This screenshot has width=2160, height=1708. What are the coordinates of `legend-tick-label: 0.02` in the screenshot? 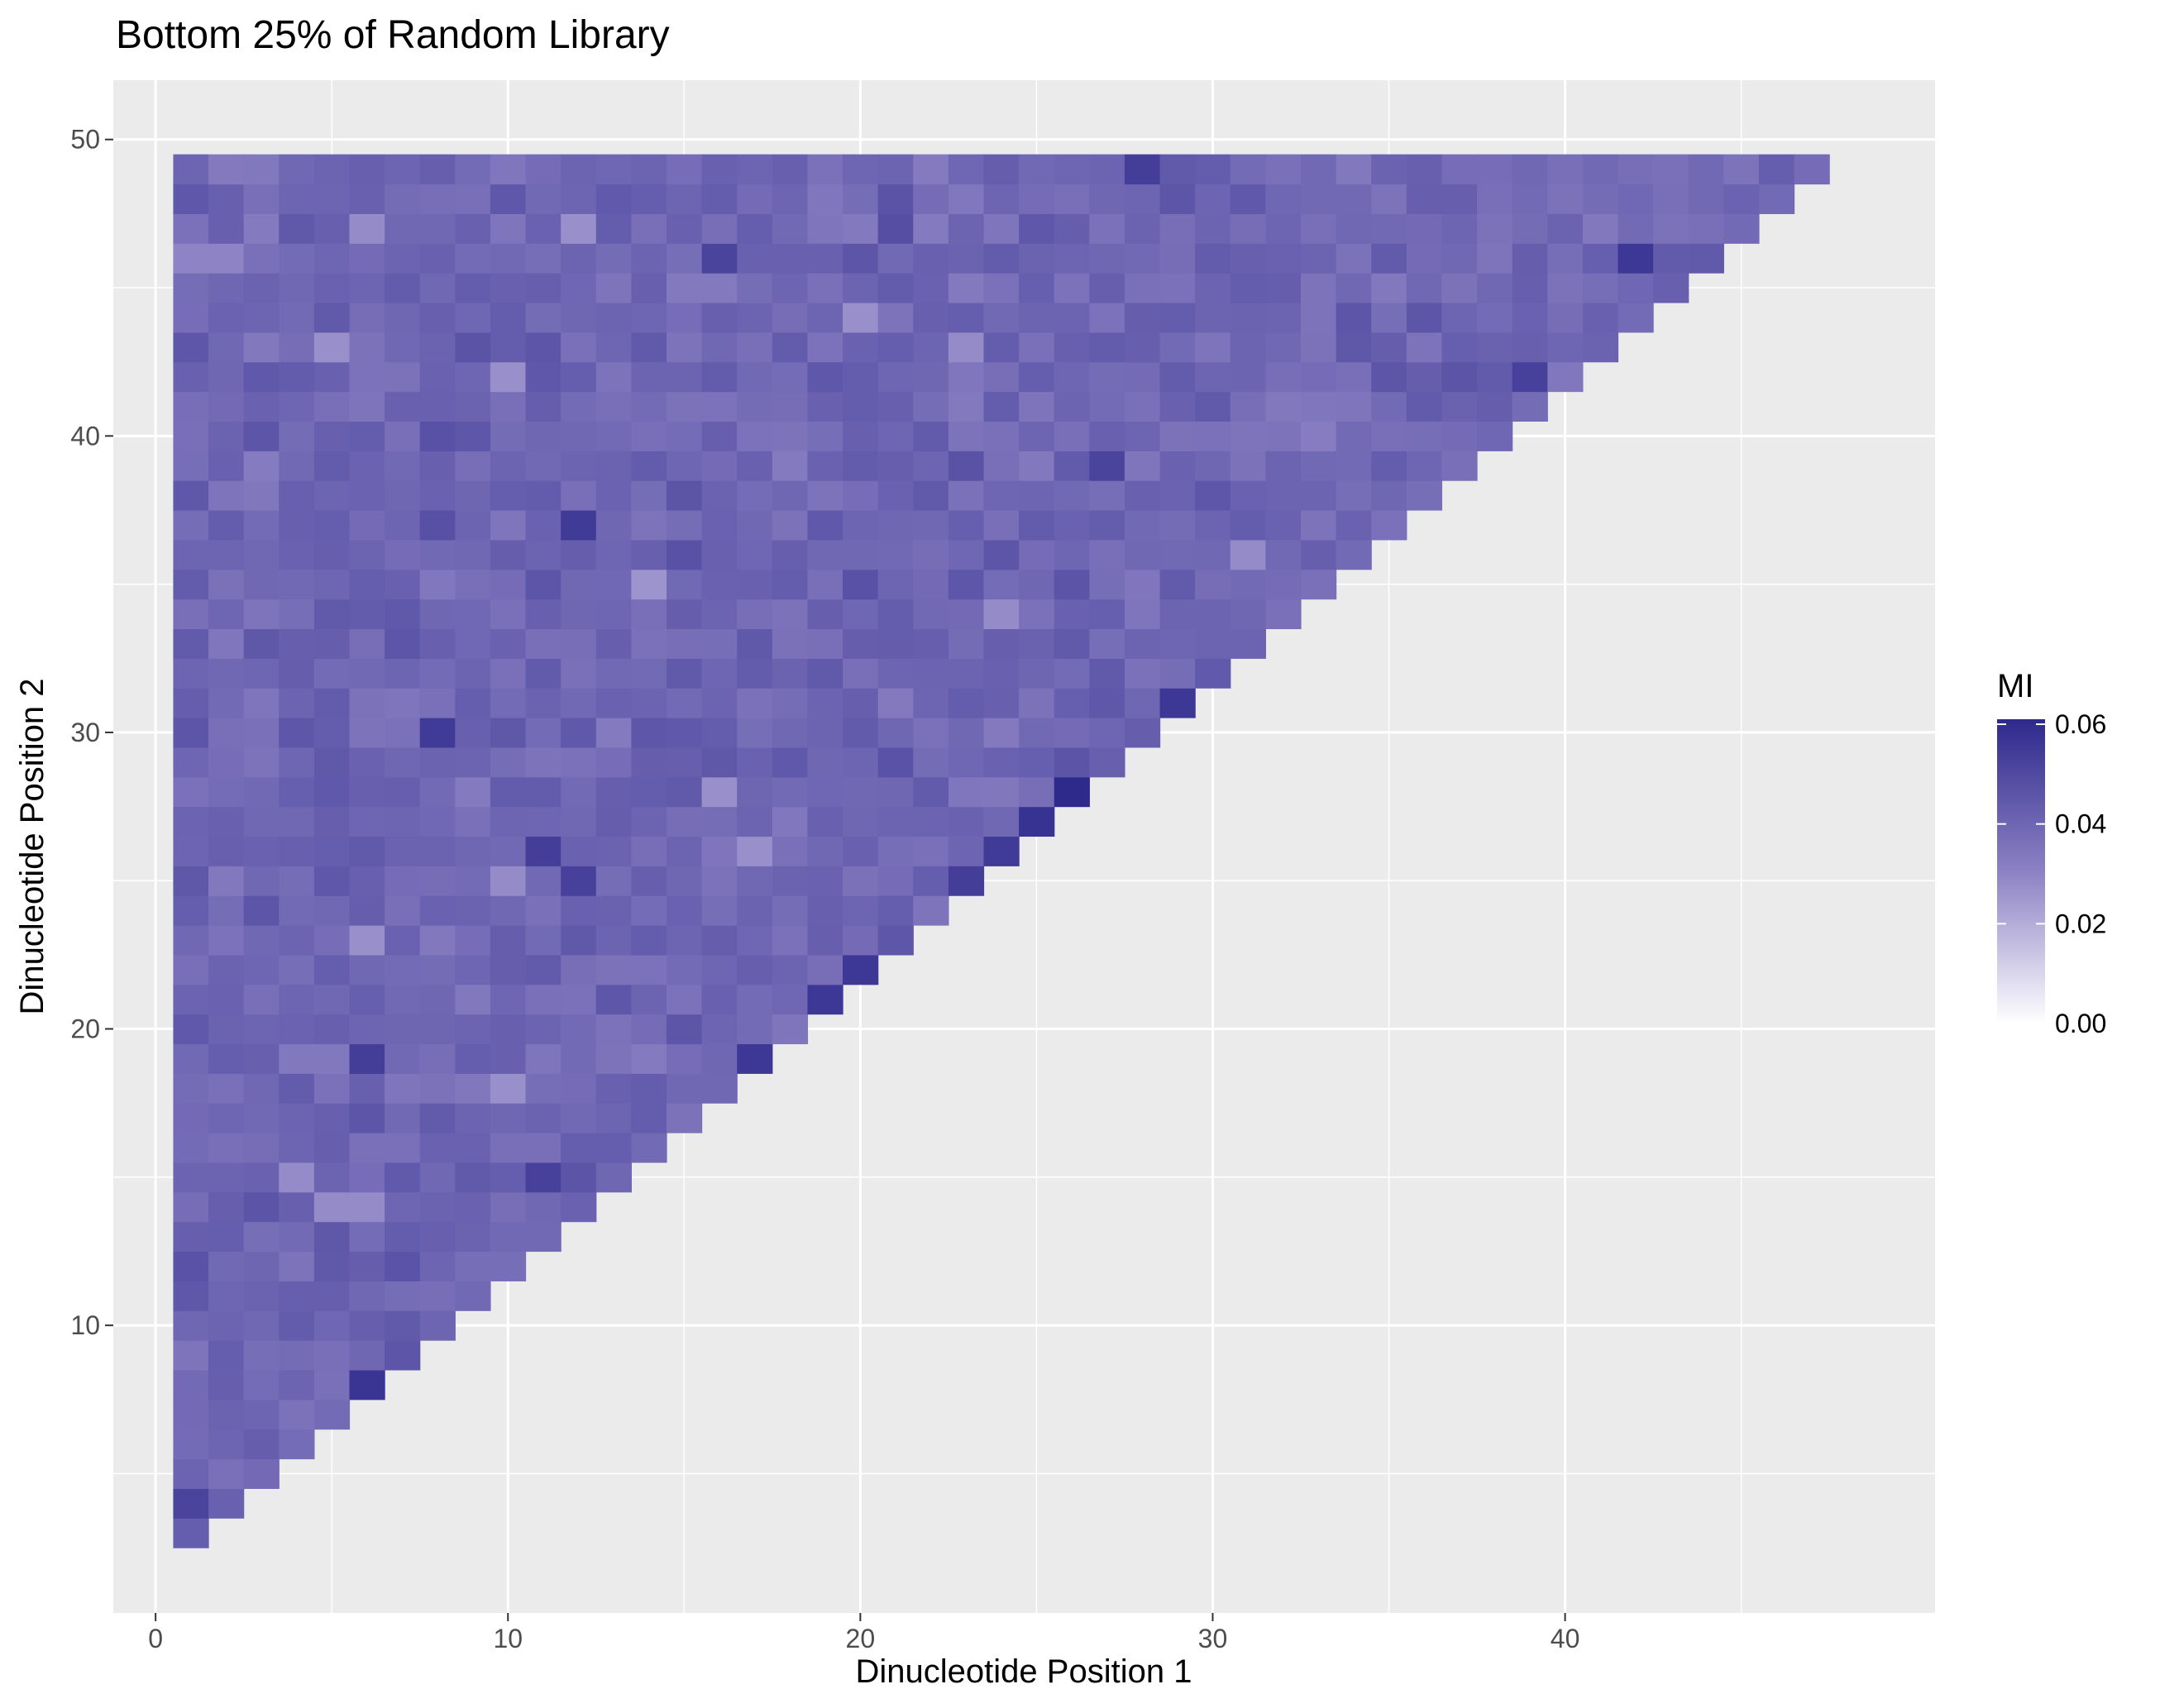 It's located at (2080, 923).